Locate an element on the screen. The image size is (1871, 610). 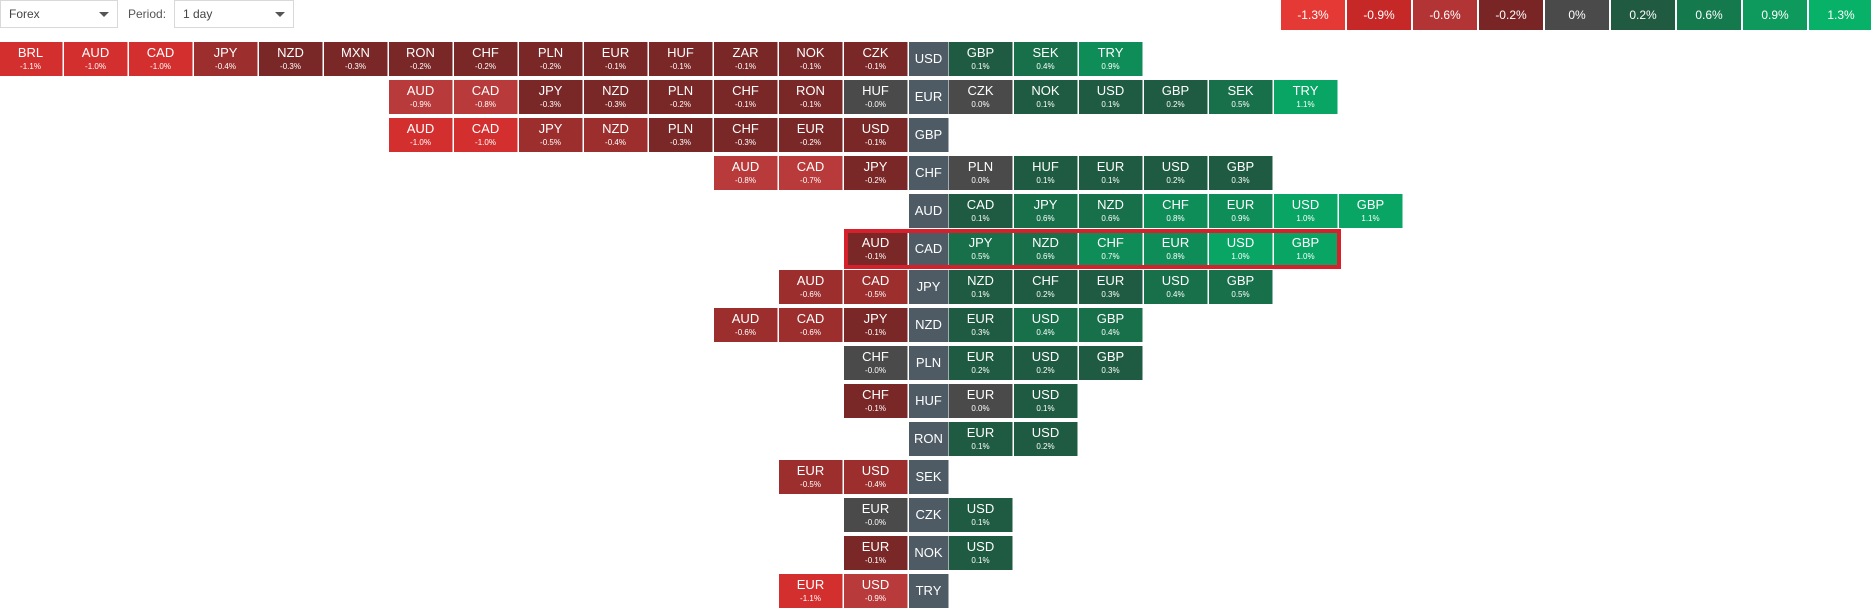
pair-cell-mxn: MXN -0.3% is located at coordinates (356, 59).